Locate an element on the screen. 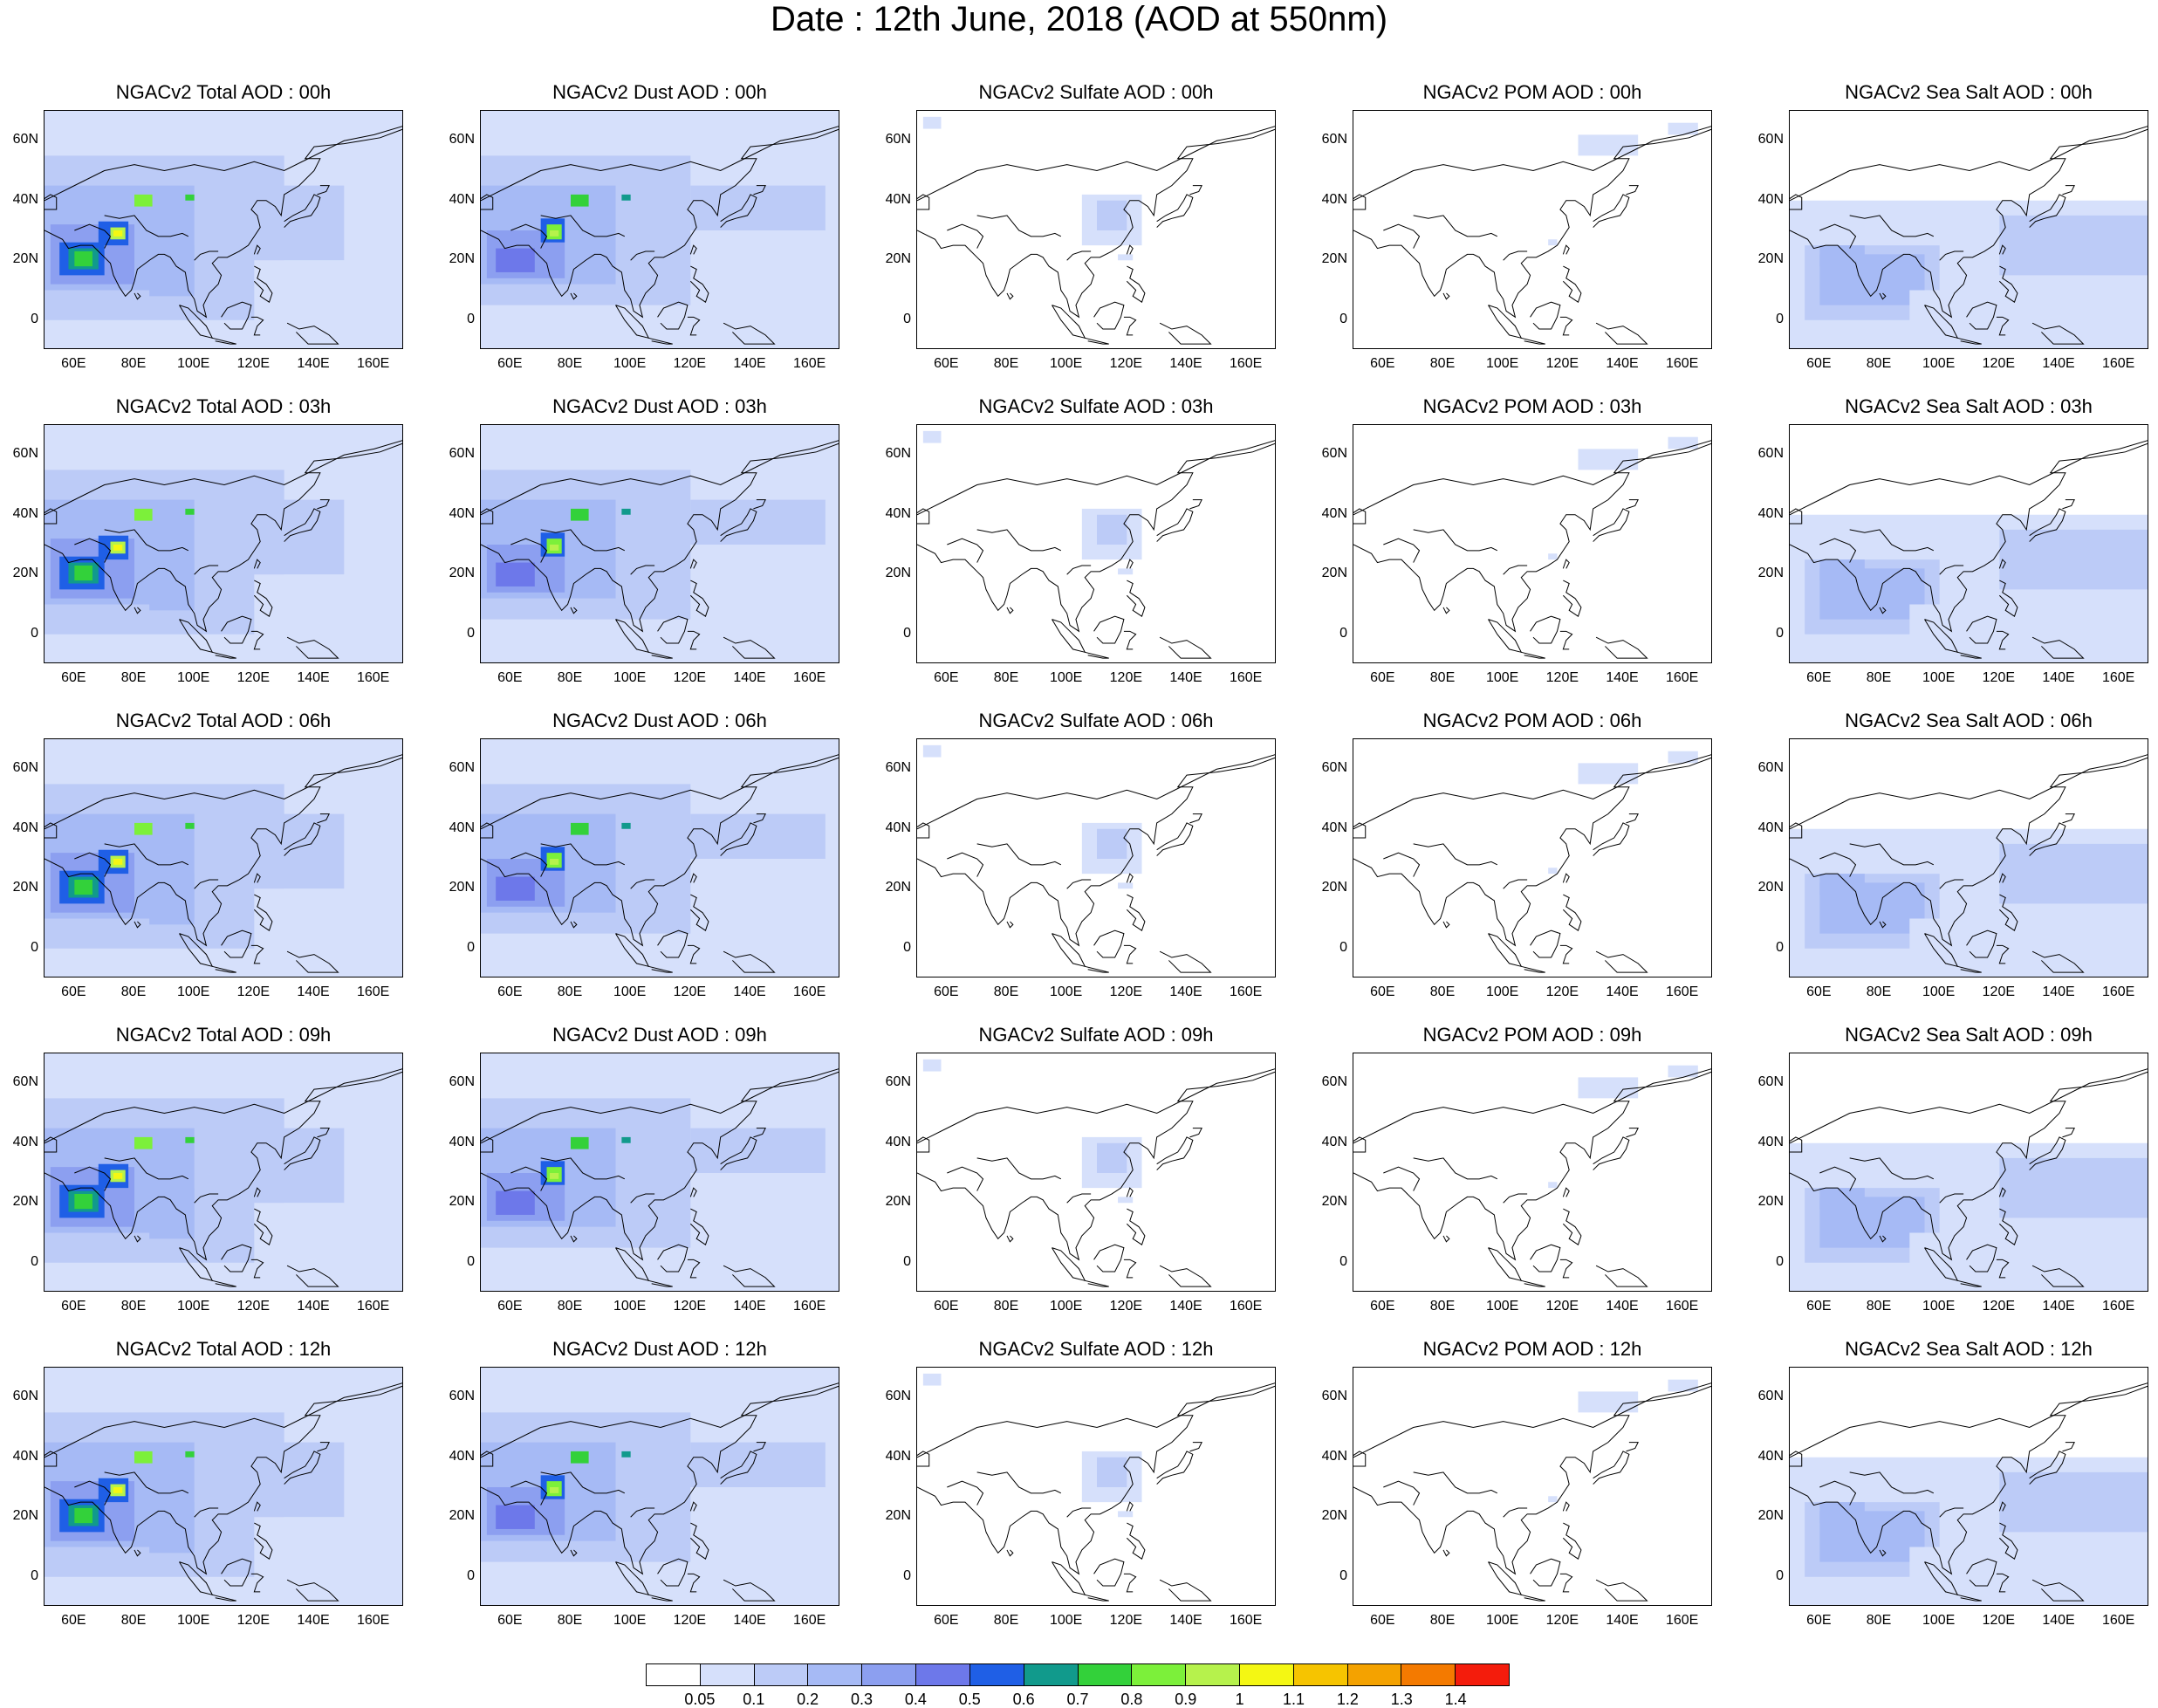 The height and width of the screenshot is (1708, 2158). panel-title-dust-3: NGACv2 Dust AOD : 09h is located at coordinates (659, 1035).